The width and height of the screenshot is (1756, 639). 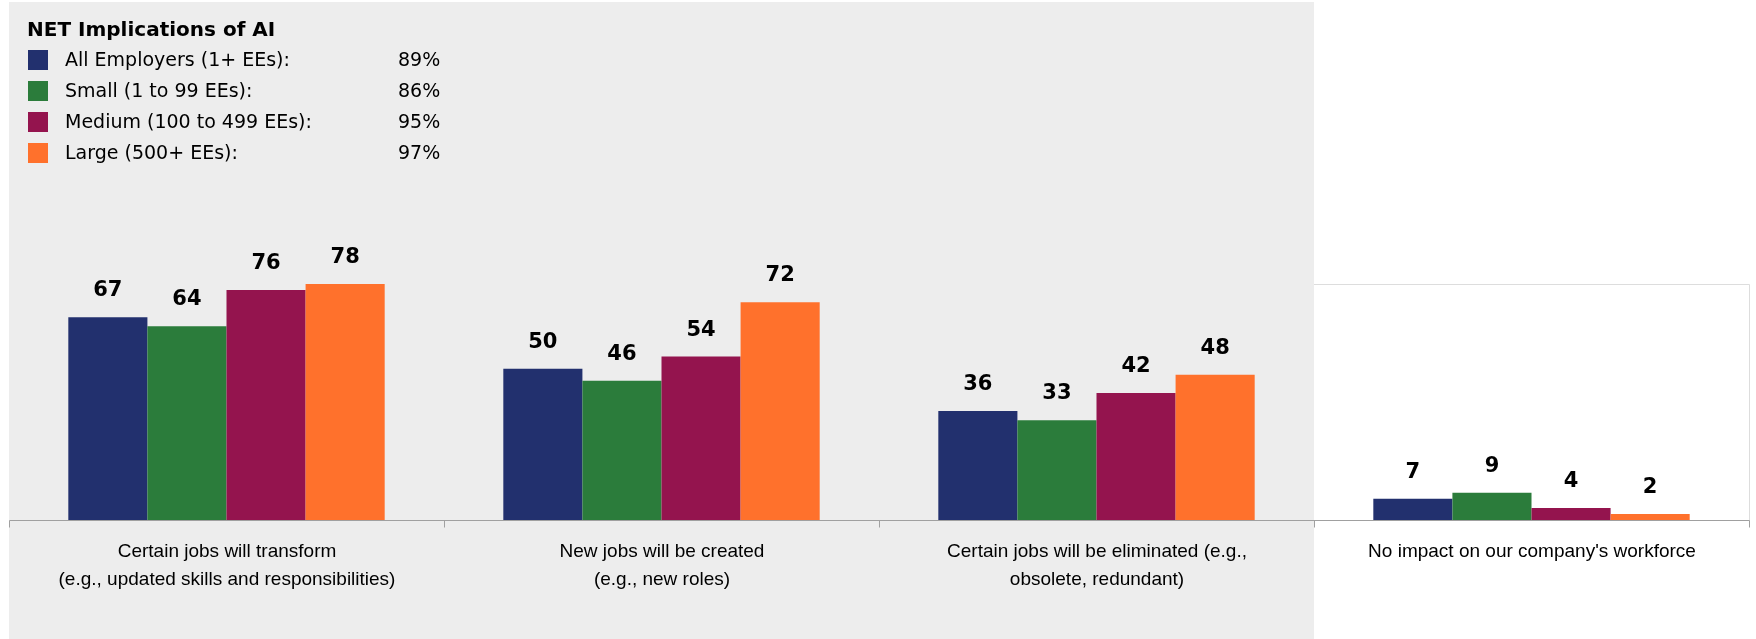 I want to click on text: 95%, so click(x=419, y=121).